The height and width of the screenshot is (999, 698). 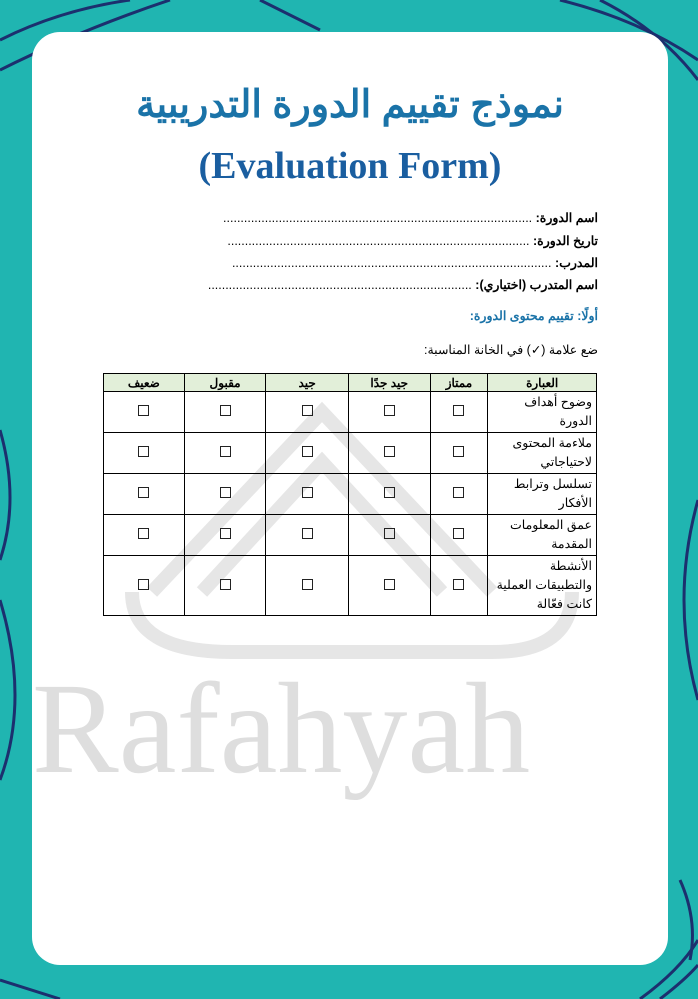 I want to click on table-header-row: العبارة ممتاز جيد جدًا جيد مقبول ضعيف, so click(x=350, y=382).